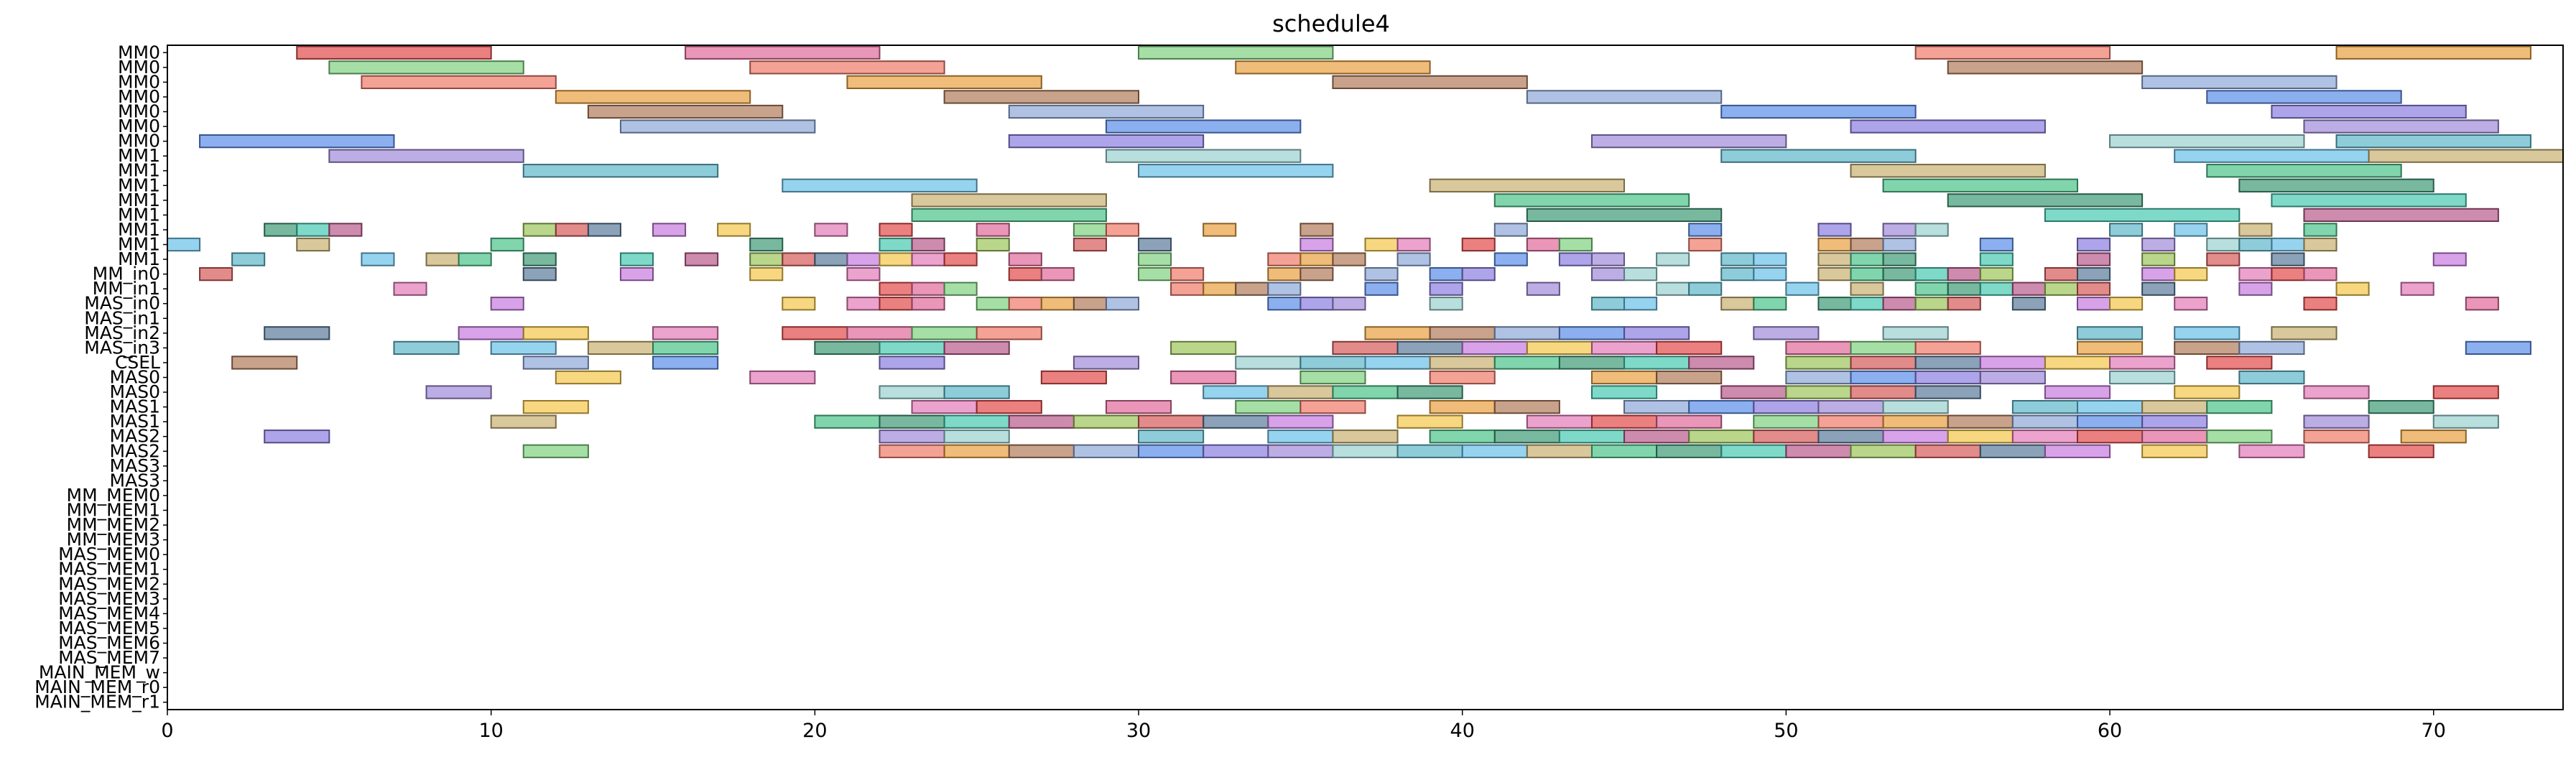 Image resolution: width=2576 pixels, height=757 pixels. Describe the element at coordinates (109, 569) in the screenshot. I see `row-label: MAS_MEM1` at that location.